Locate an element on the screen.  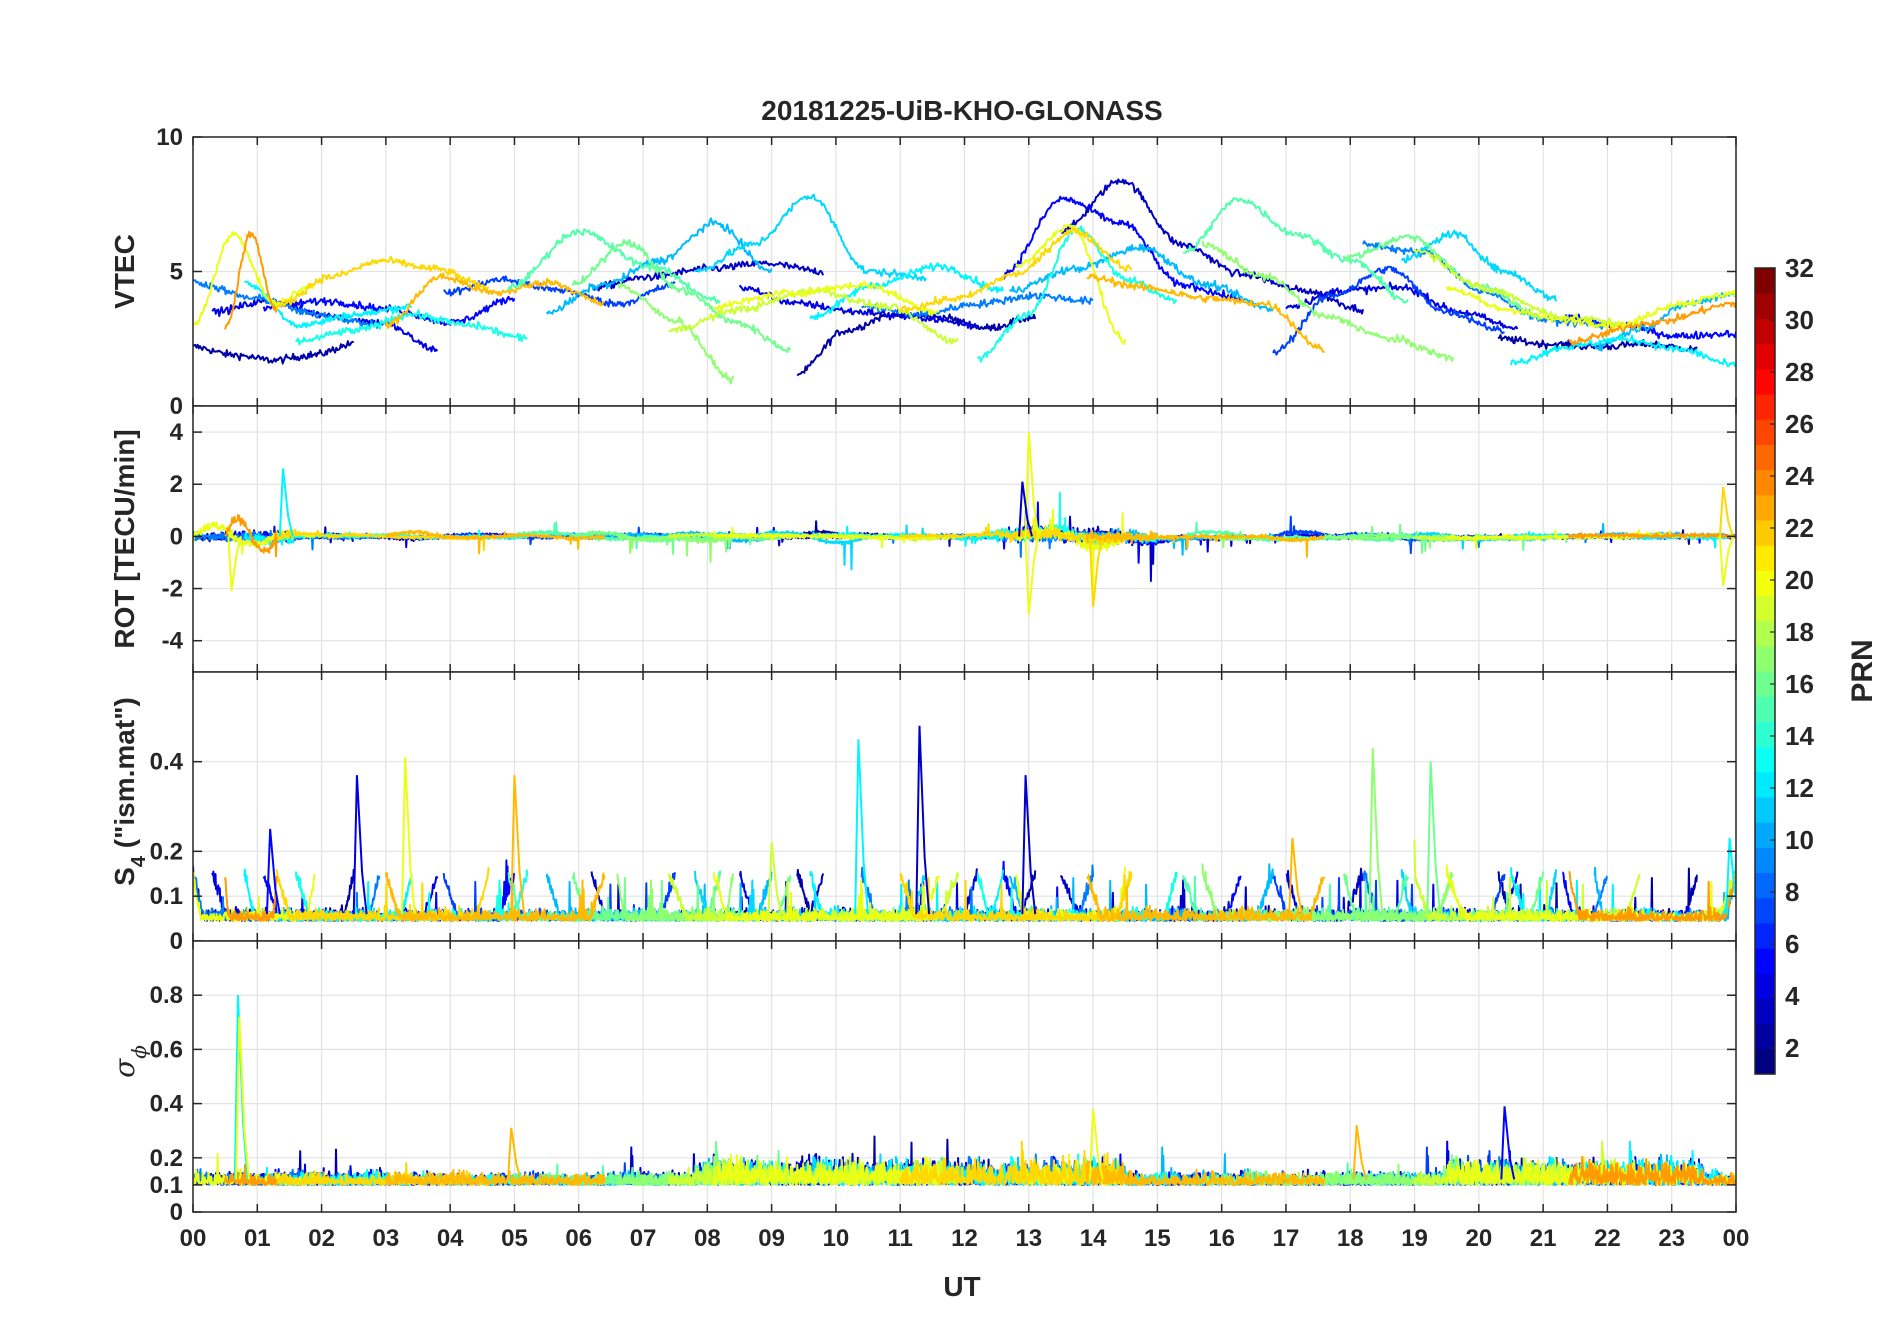
x-tick-label: 11 is located at coordinates (900, 1238).